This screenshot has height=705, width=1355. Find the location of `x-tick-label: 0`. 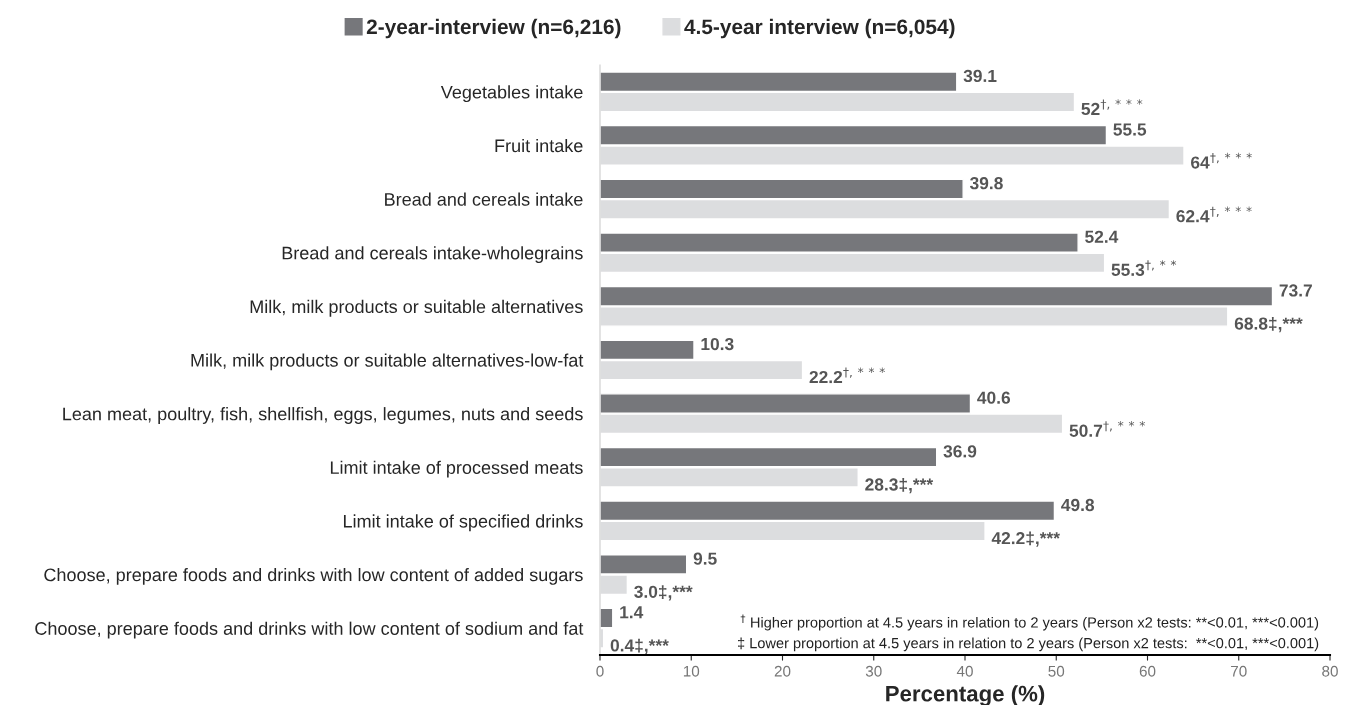

x-tick-label: 0 is located at coordinates (600, 671).